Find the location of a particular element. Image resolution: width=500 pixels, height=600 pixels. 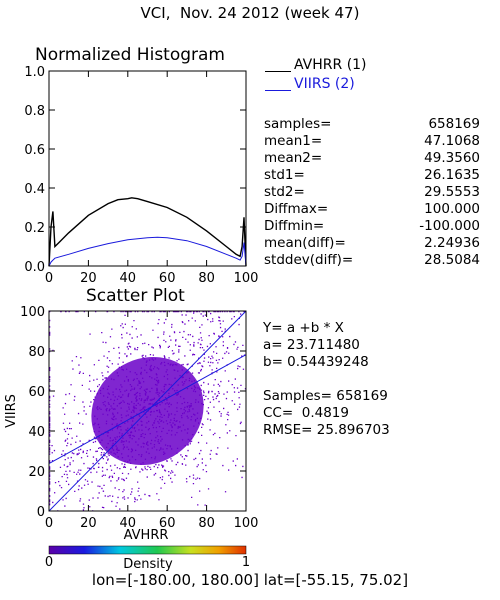

stat-label: Diffmax= is located at coordinates (296, 209).